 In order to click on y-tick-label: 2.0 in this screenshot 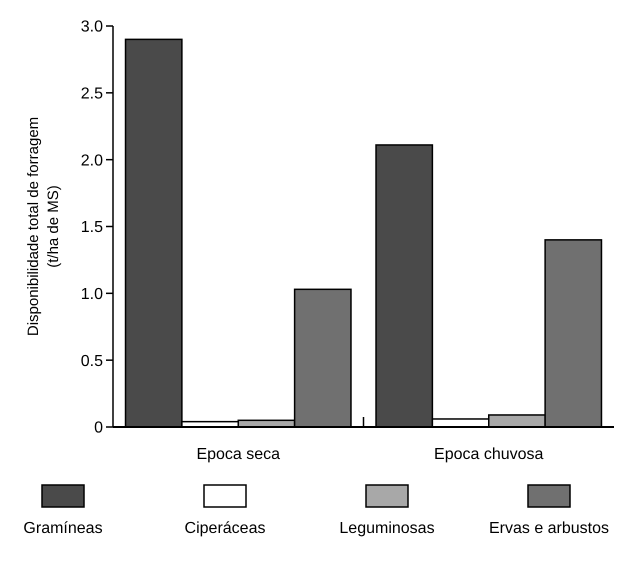, I will do `click(92, 161)`.